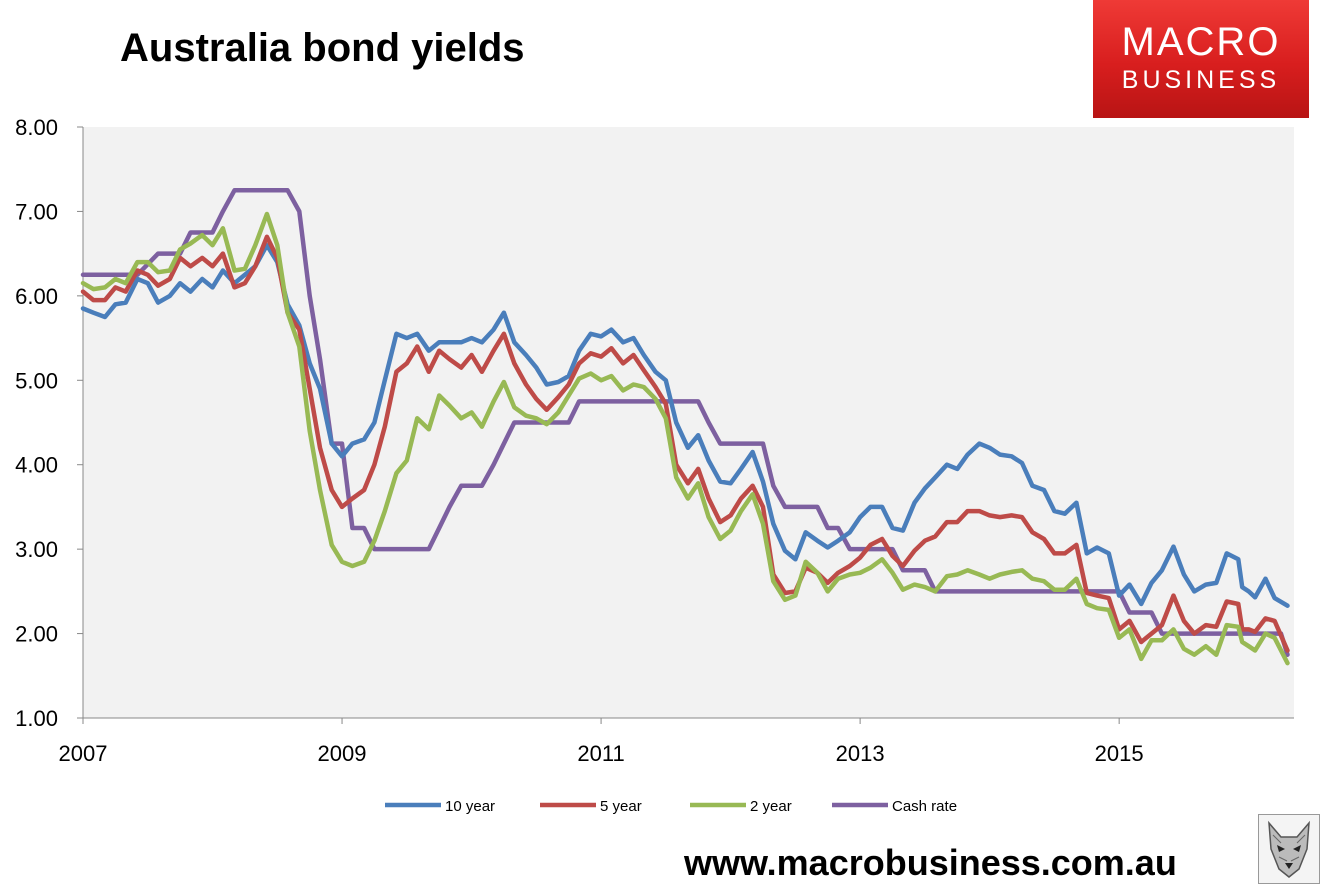  Describe the element at coordinates (322, 48) in the screenshot. I see `chart-title: Australia bond yields` at that location.